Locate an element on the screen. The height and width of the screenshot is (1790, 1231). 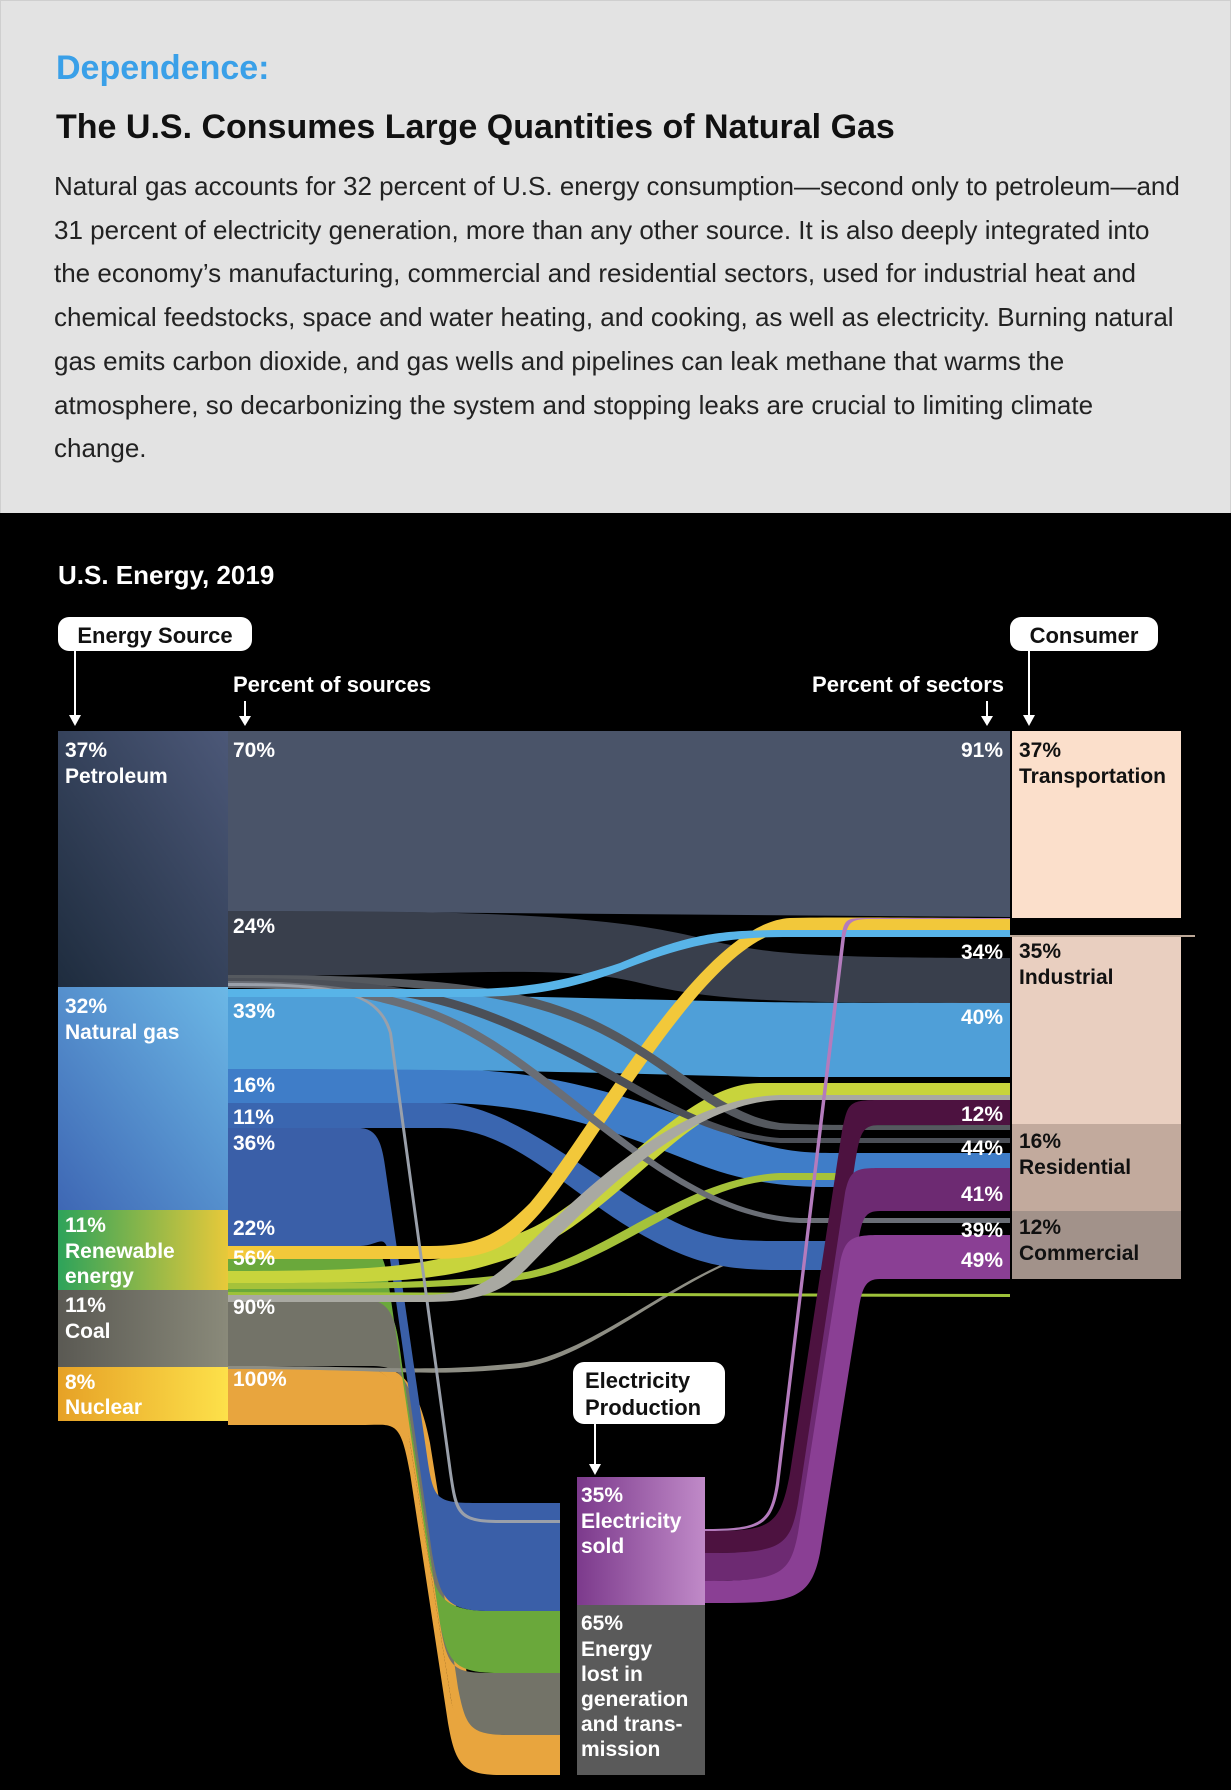
flow-renewable-transportation is located at coordinates (619, 1088).